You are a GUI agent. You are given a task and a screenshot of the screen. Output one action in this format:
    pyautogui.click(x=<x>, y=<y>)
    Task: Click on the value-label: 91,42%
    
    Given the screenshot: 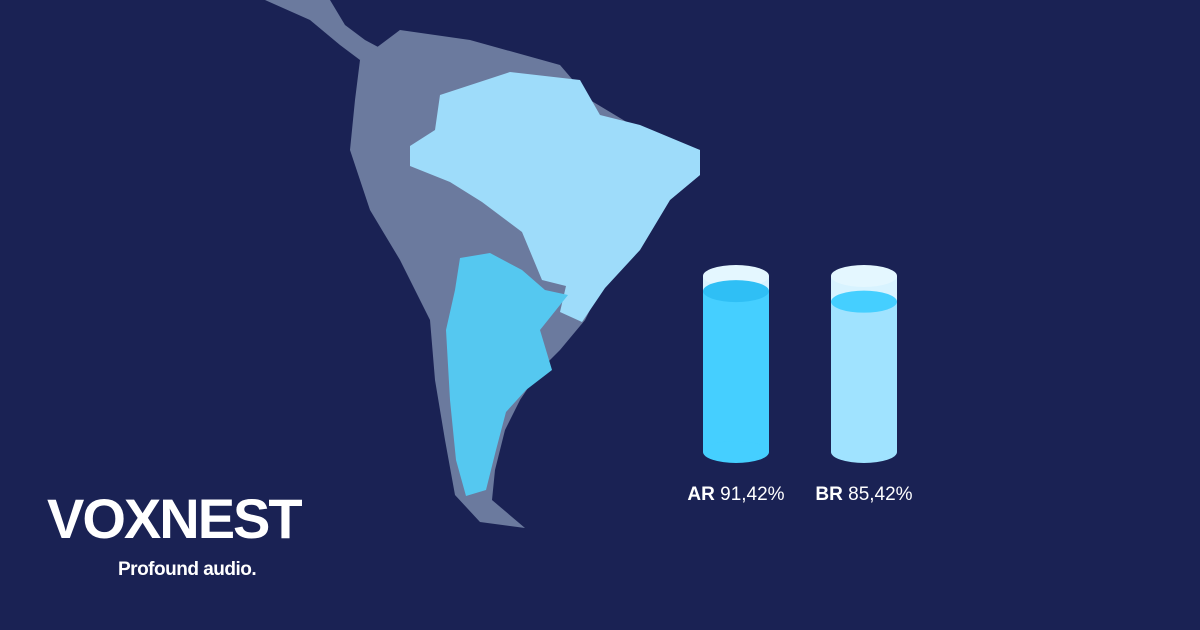 What is the action you would take?
    pyautogui.click(x=752, y=494)
    